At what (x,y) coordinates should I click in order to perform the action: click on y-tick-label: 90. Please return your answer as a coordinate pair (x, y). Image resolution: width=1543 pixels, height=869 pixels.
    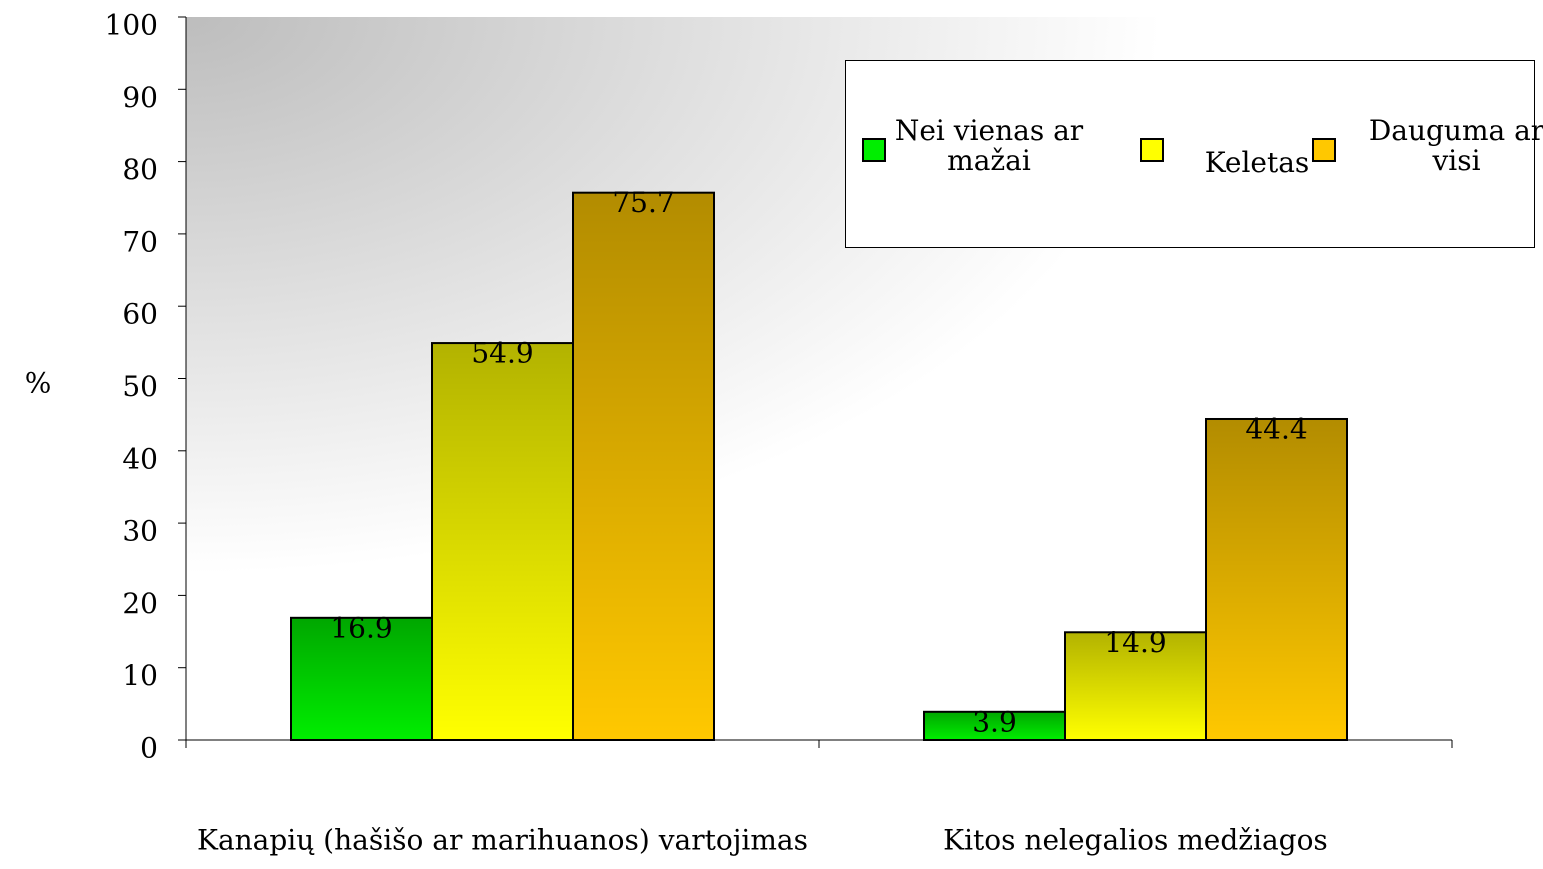
    Looking at the image, I should click on (140, 97).